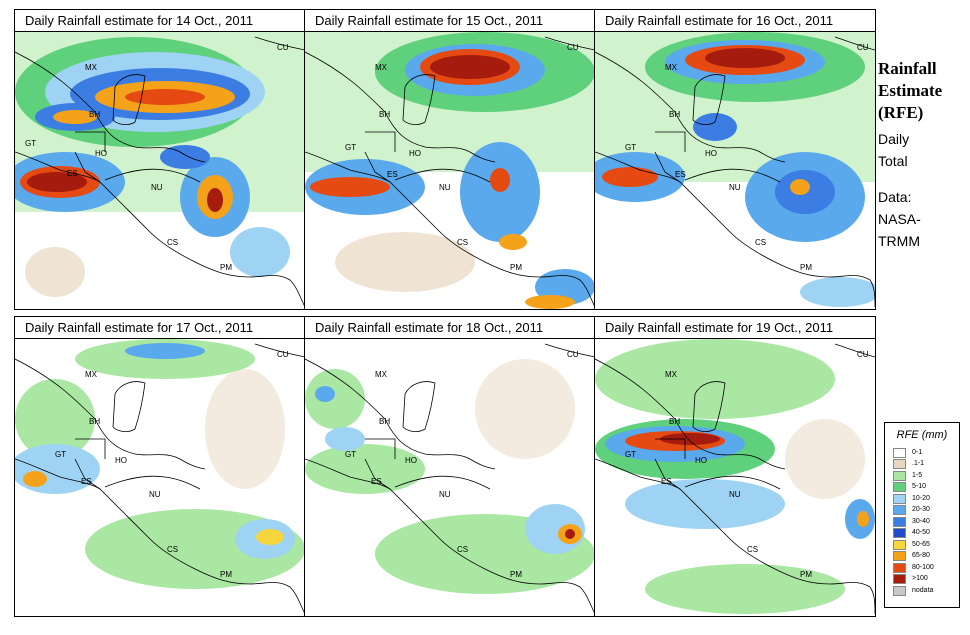 Image resolution: width=970 pixels, height=635 pixels. I want to click on legend-label: >100, so click(920, 579).